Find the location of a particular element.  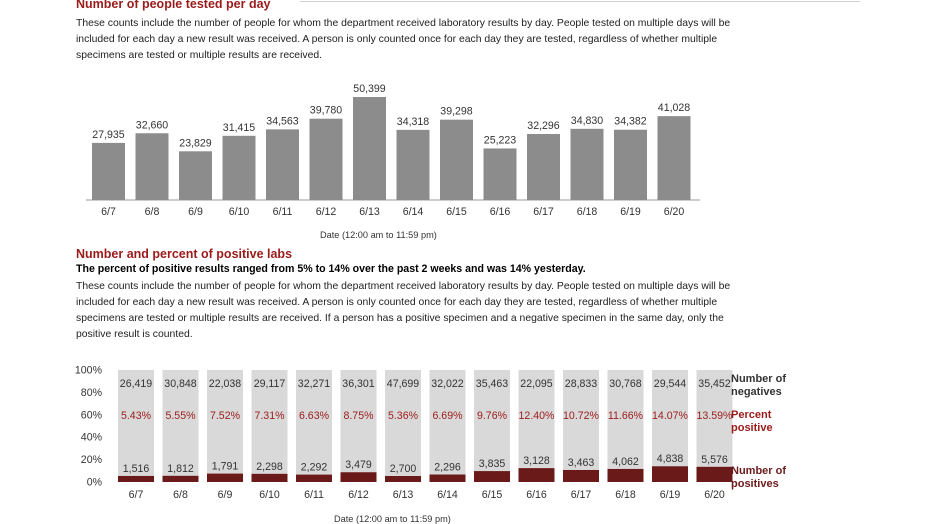

chart2-y-tick-label: 100% is located at coordinates (89, 371).